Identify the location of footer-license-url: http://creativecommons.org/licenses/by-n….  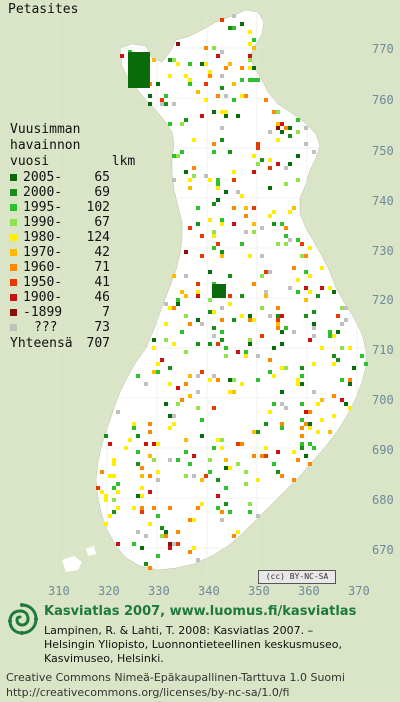
(148, 692).